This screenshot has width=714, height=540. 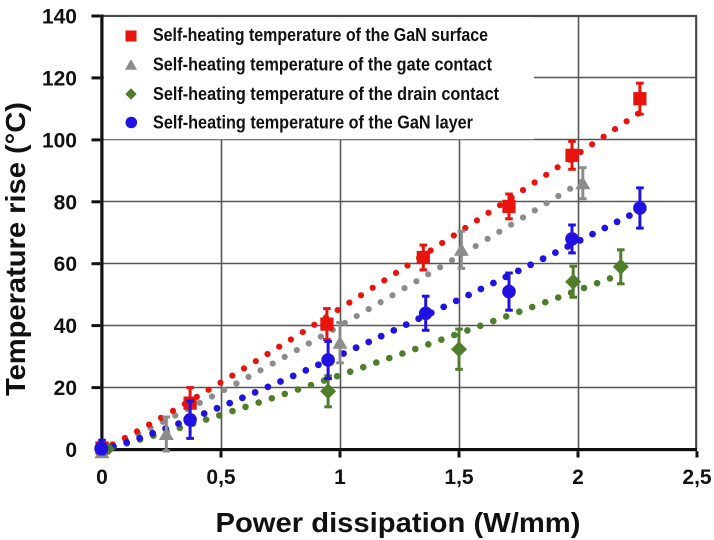 I want to click on svg-text: Power dissipation (W/mm), so click(x=398, y=522).